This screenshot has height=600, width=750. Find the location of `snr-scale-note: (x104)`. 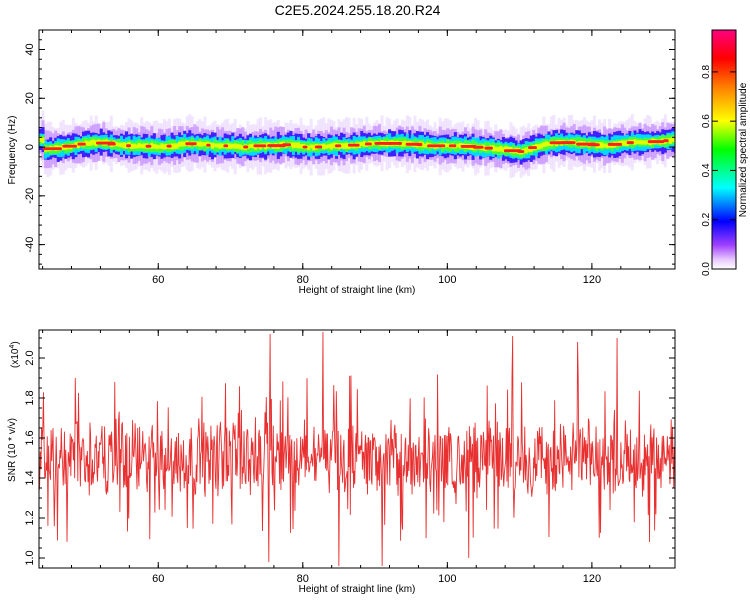

snr-scale-note: (x104) is located at coordinates (15, 354).